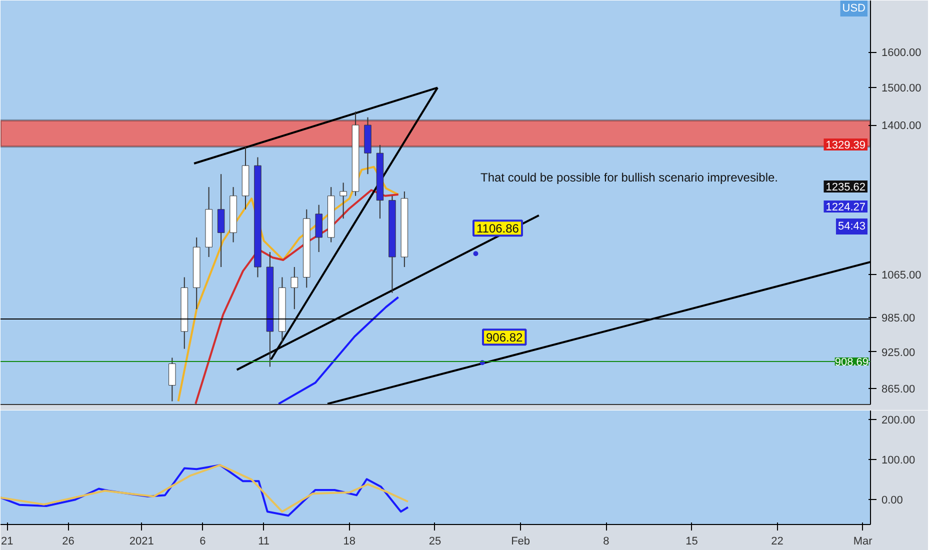  Describe the element at coordinates (606, 542) in the screenshot. I see `x-tick-label: 8` at that location.